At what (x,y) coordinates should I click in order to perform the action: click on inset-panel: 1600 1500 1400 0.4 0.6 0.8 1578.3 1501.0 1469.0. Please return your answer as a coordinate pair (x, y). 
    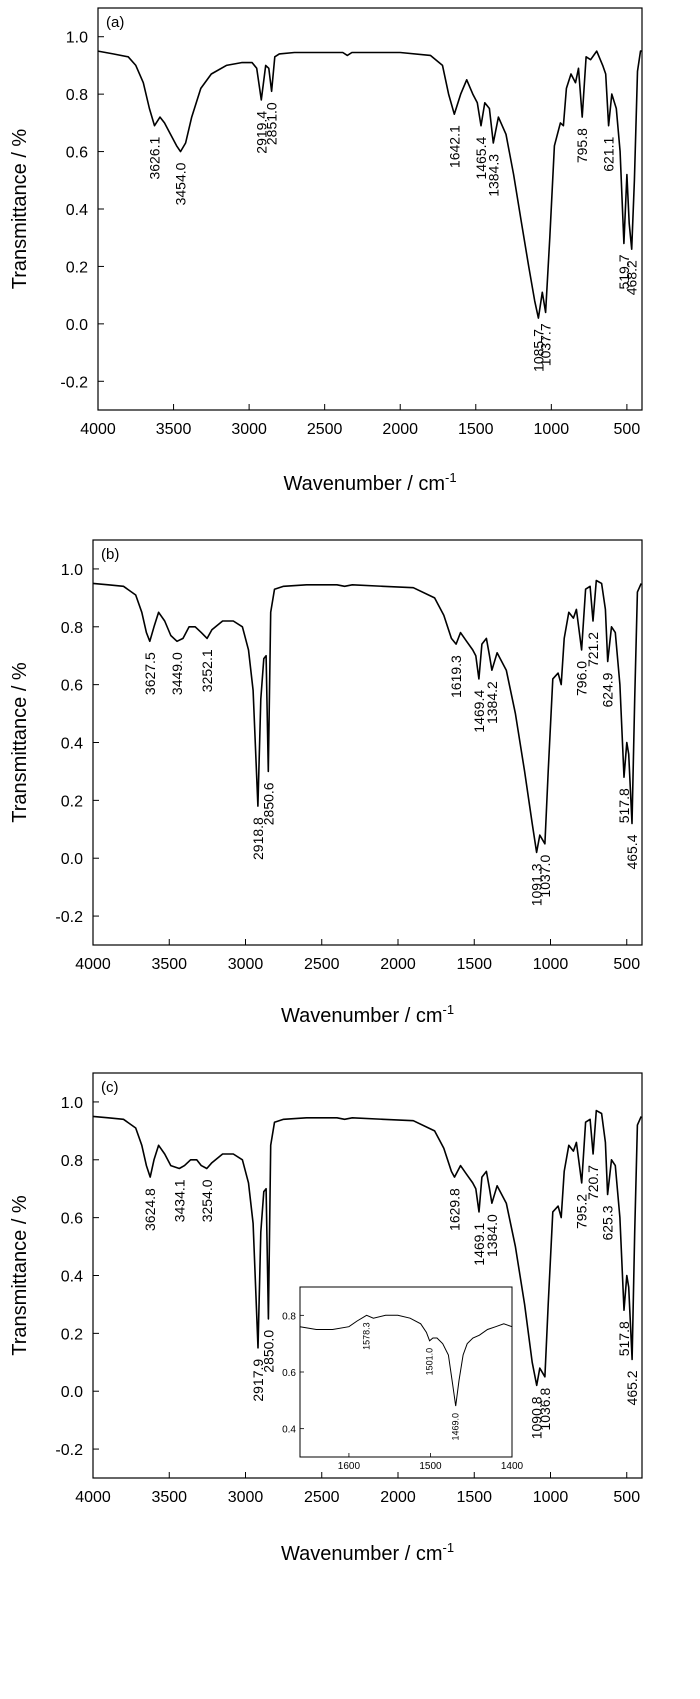
    Looking at the image, I should click on (403, 1379).